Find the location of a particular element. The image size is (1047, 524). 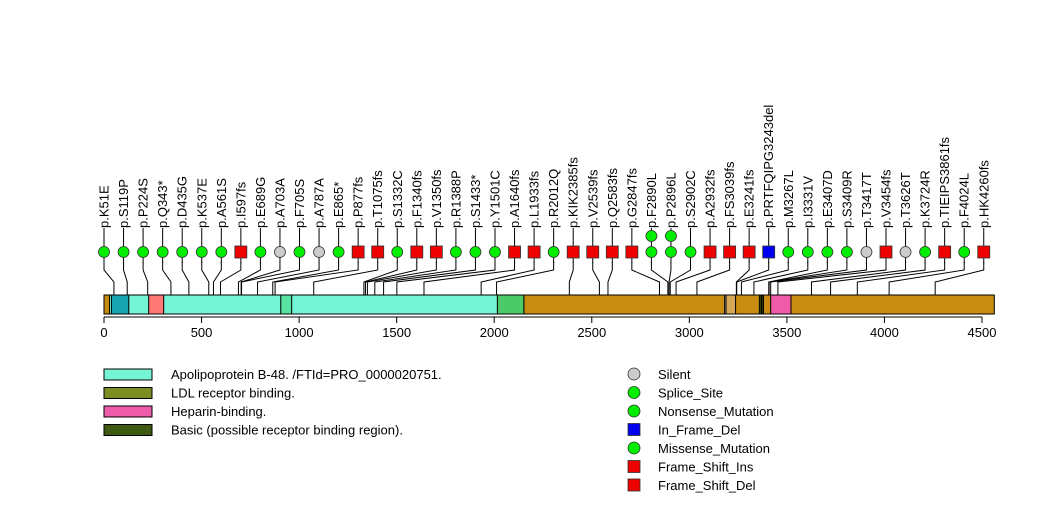

mutation-label: p.F4024L is located at coordinates (964, 200).